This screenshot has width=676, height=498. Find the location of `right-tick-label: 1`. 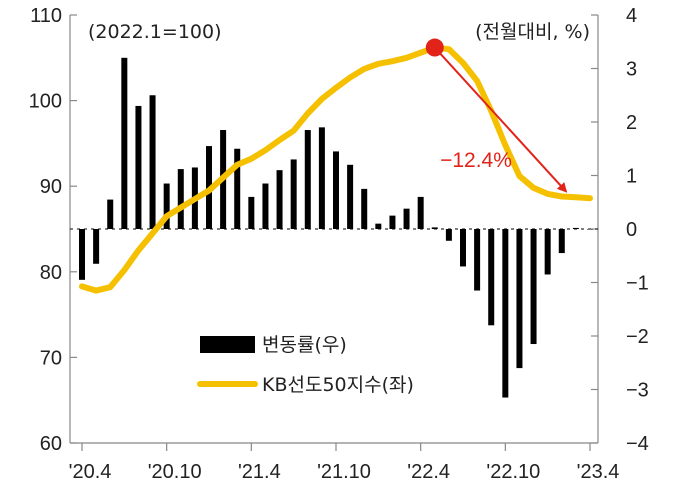

right-tick-label: 1 is located at coordinates (631, 177).